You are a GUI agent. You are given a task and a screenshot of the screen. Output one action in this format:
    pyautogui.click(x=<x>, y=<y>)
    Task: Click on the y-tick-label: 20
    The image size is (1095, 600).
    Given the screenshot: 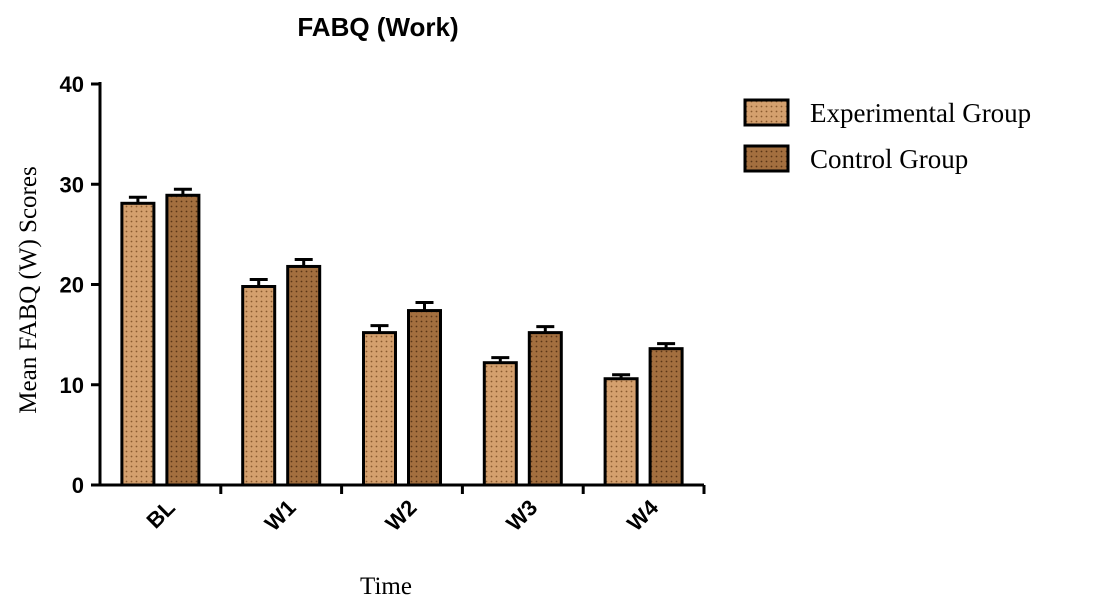 What is the action you would take?
    pyautogui.click(x=72, y=285)
    